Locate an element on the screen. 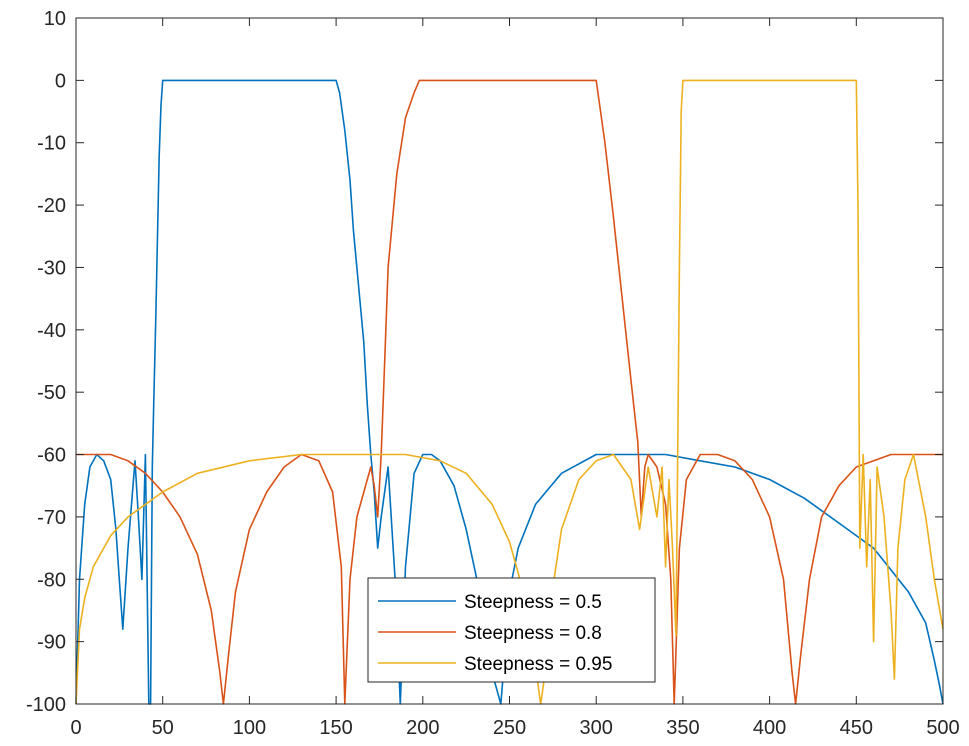  x-tick-label: 250 is located at coordinates (509, 728).